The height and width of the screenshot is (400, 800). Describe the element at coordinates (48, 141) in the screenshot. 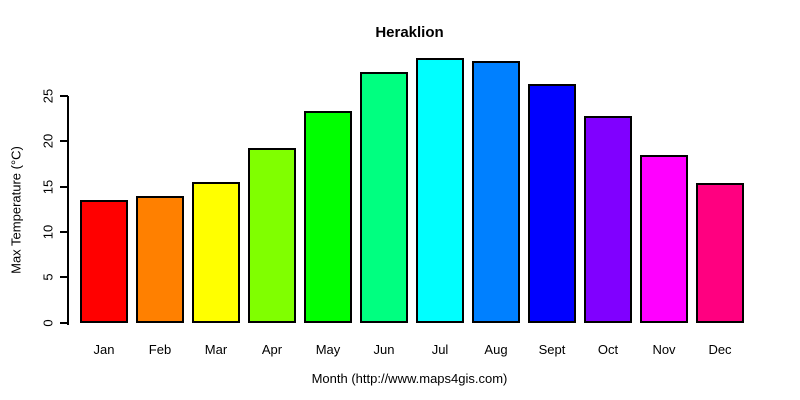

I see `y-tick-label: 20` at that location.